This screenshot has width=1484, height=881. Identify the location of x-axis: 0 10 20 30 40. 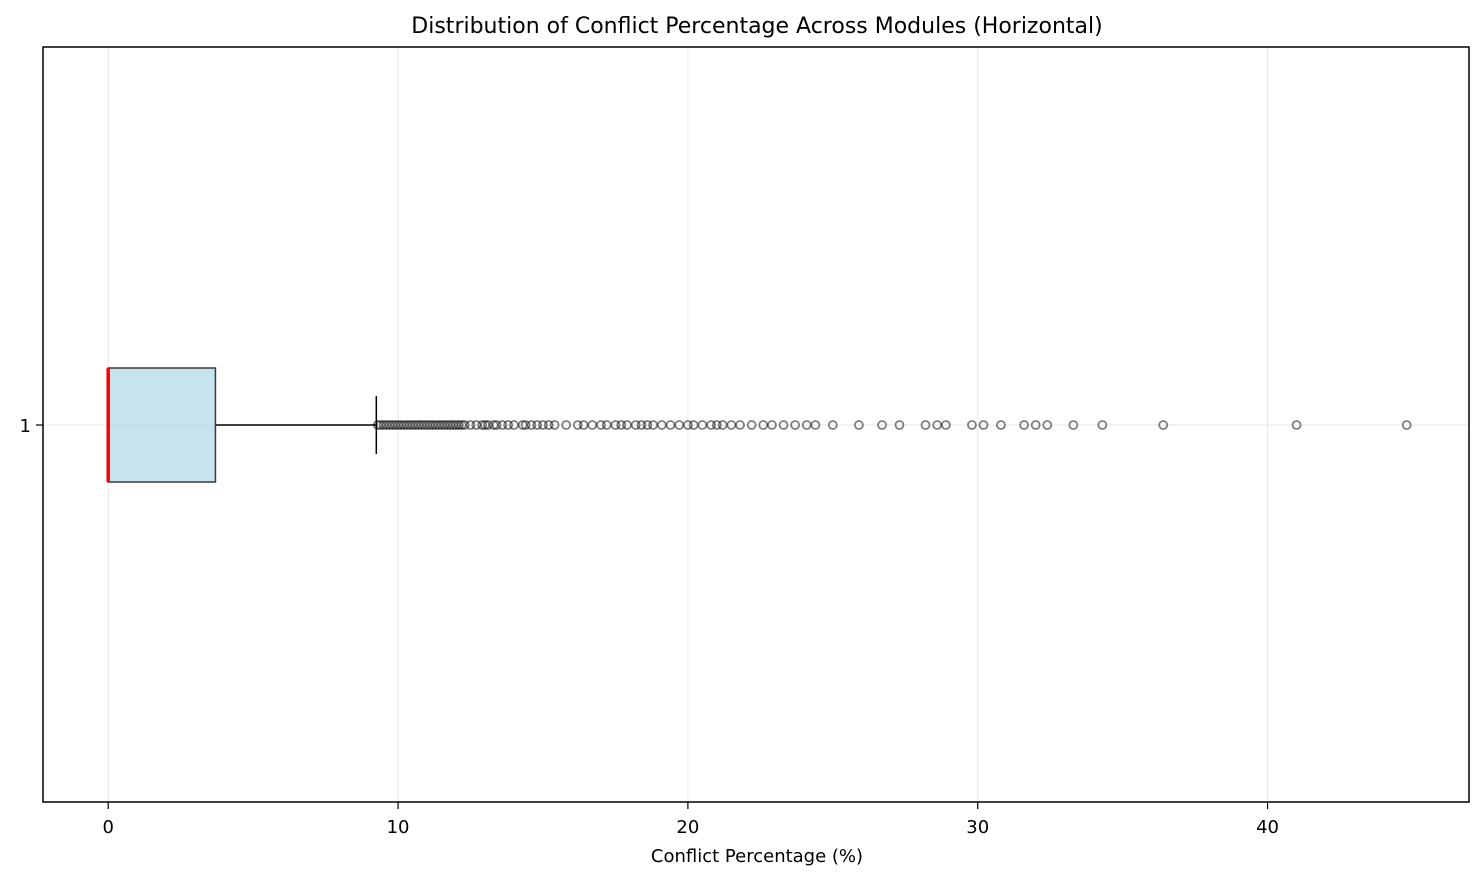
(690, 820).